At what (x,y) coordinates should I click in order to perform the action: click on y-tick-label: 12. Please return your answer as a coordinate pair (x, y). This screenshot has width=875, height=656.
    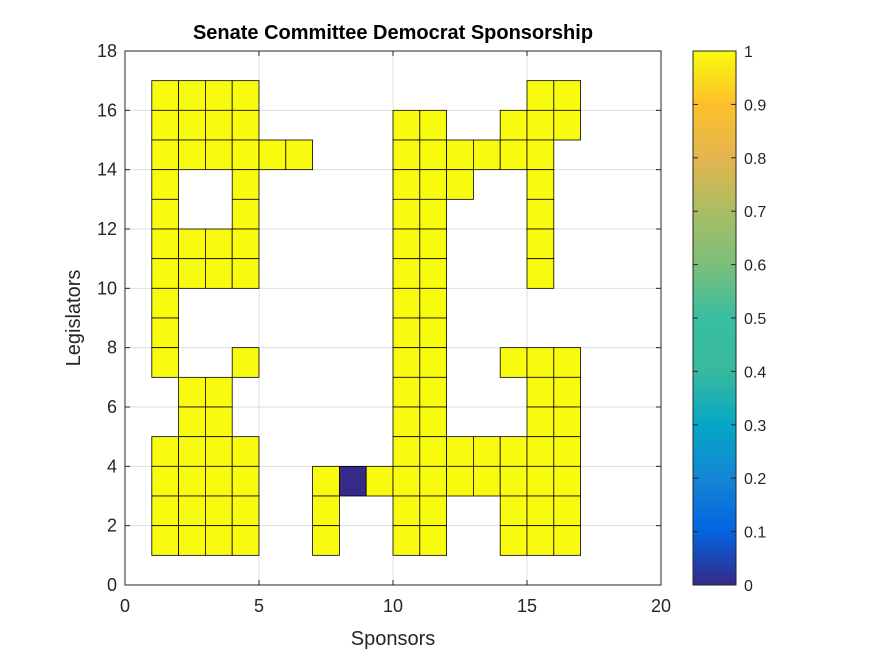
    Looking at the image, I should click on (107, 229).